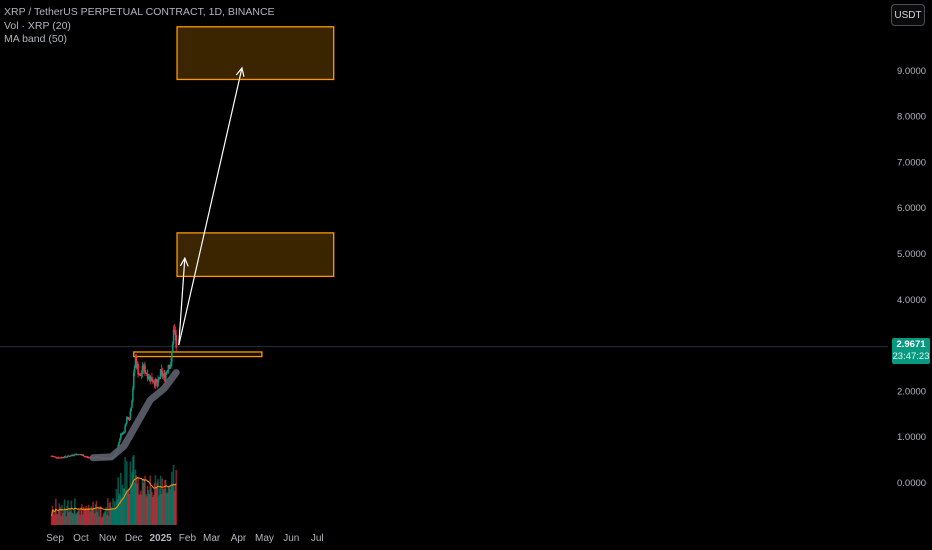  I want to click on ma-band, so click(134, 415).